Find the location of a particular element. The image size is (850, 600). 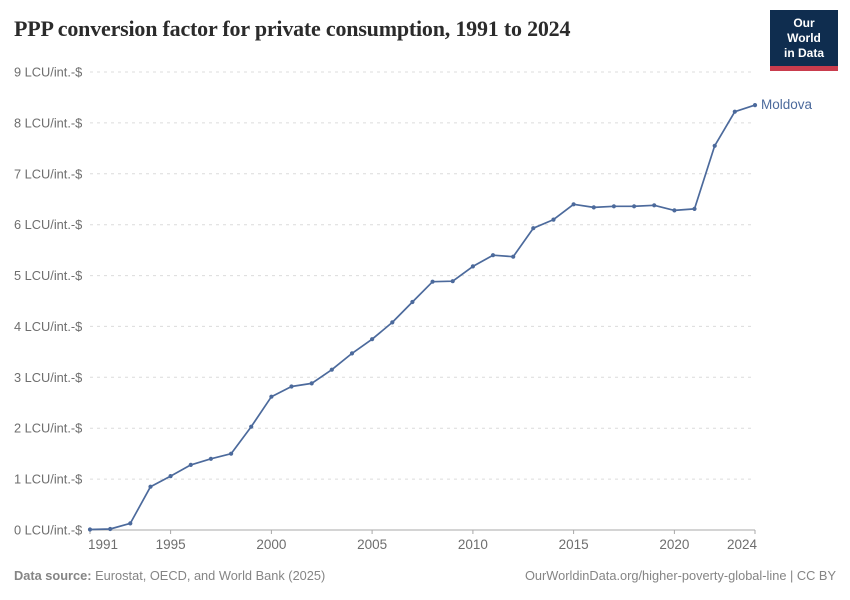

series-label: Moldova is located at coordinates (787, 104).